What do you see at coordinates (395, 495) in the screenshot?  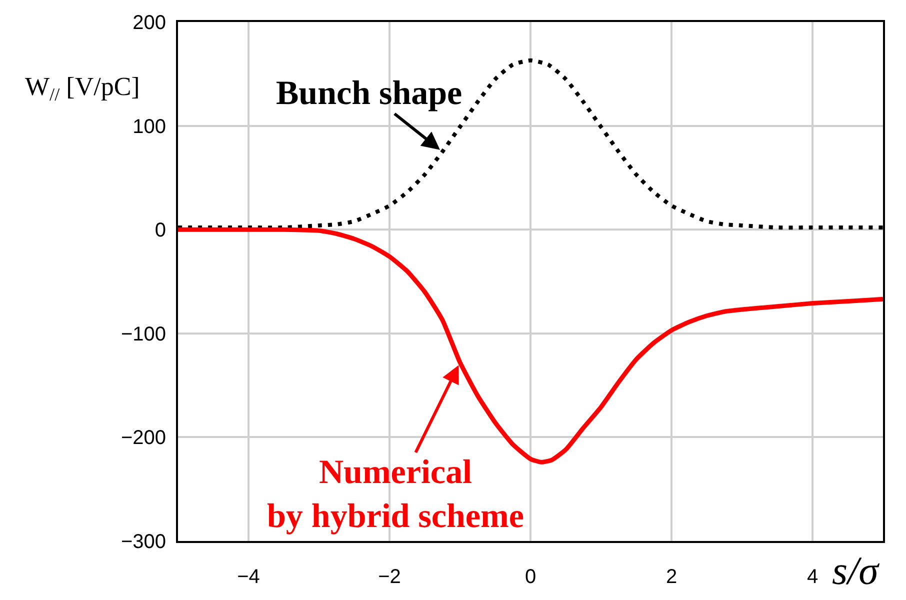 I see `annotation: Numerical by hybrid scheme` at bounding box center [395, 495].